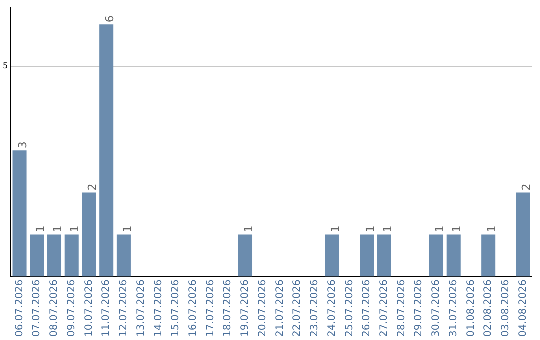 This screenshot has height=340, width=540. I want to click on x-tick-label: 15.07.2026, so click(176, 309).